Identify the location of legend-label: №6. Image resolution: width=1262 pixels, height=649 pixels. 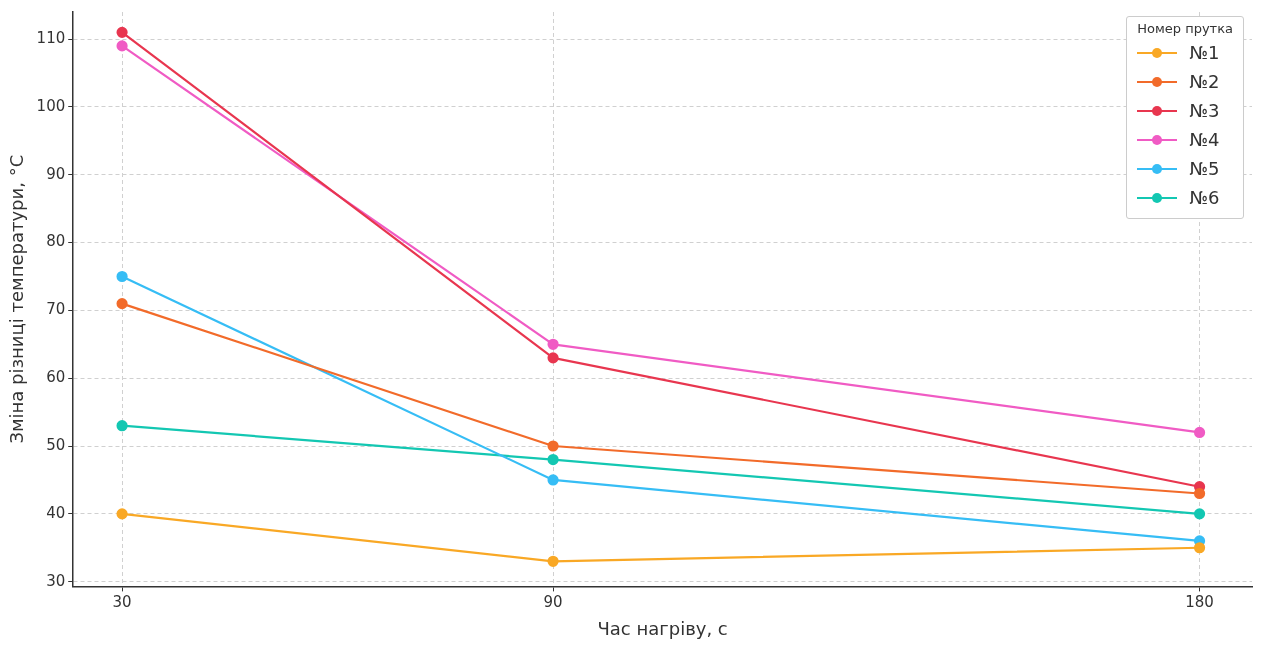
(1204, 197).